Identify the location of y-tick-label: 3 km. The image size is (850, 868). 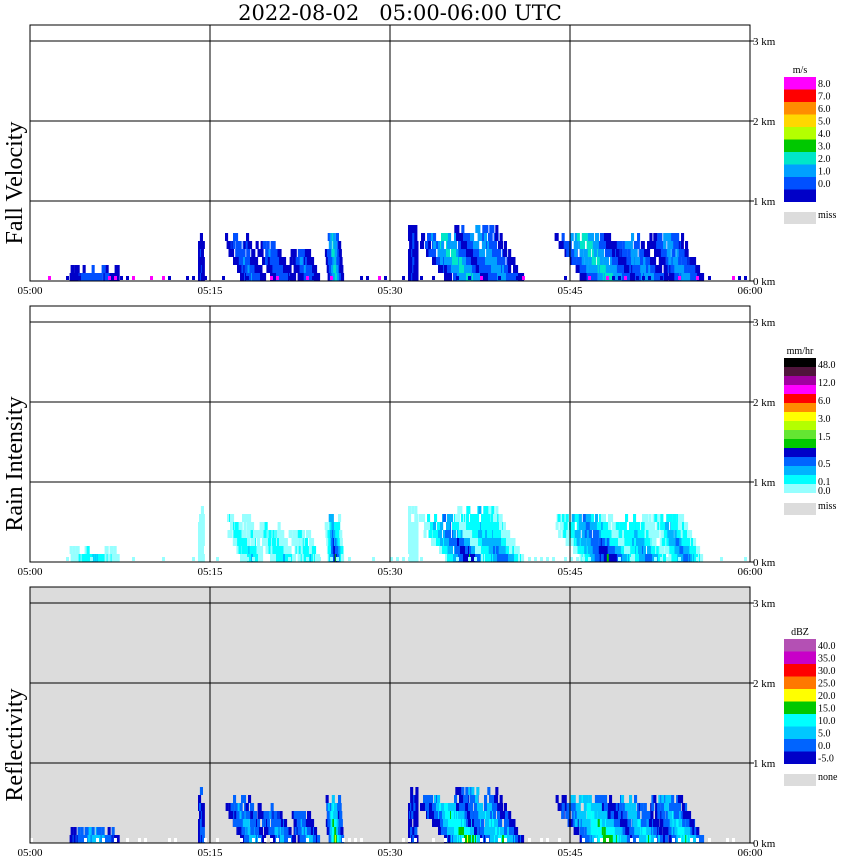
(764, 604).